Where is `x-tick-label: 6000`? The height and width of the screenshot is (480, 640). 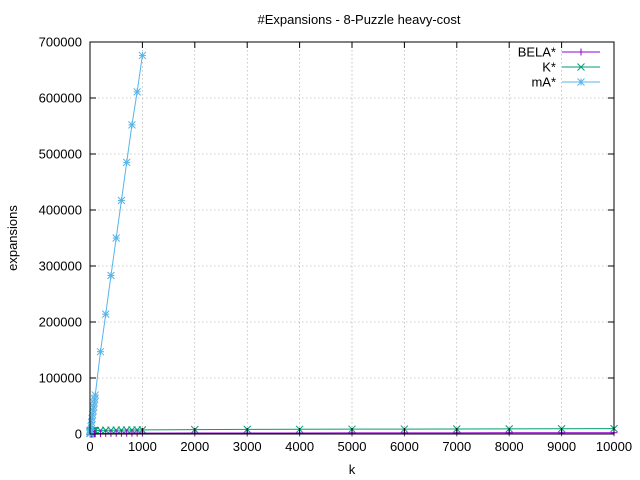 x-tick-label: 6000 is located at coordinates (404, 446).